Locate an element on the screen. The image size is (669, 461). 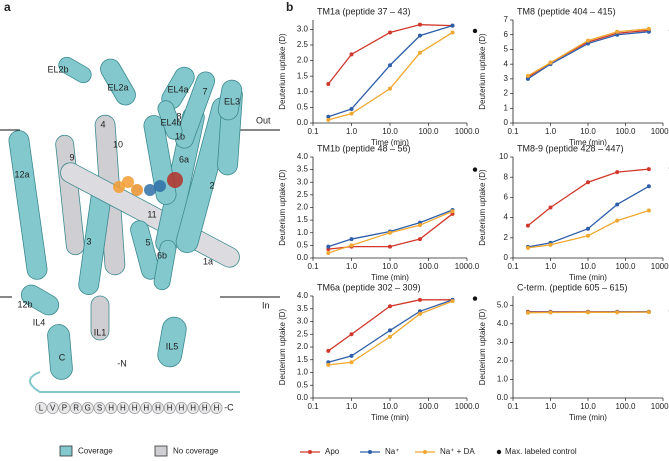
y-axis-label: Deuterium uptake (D) is located at coordinates (282, 207).